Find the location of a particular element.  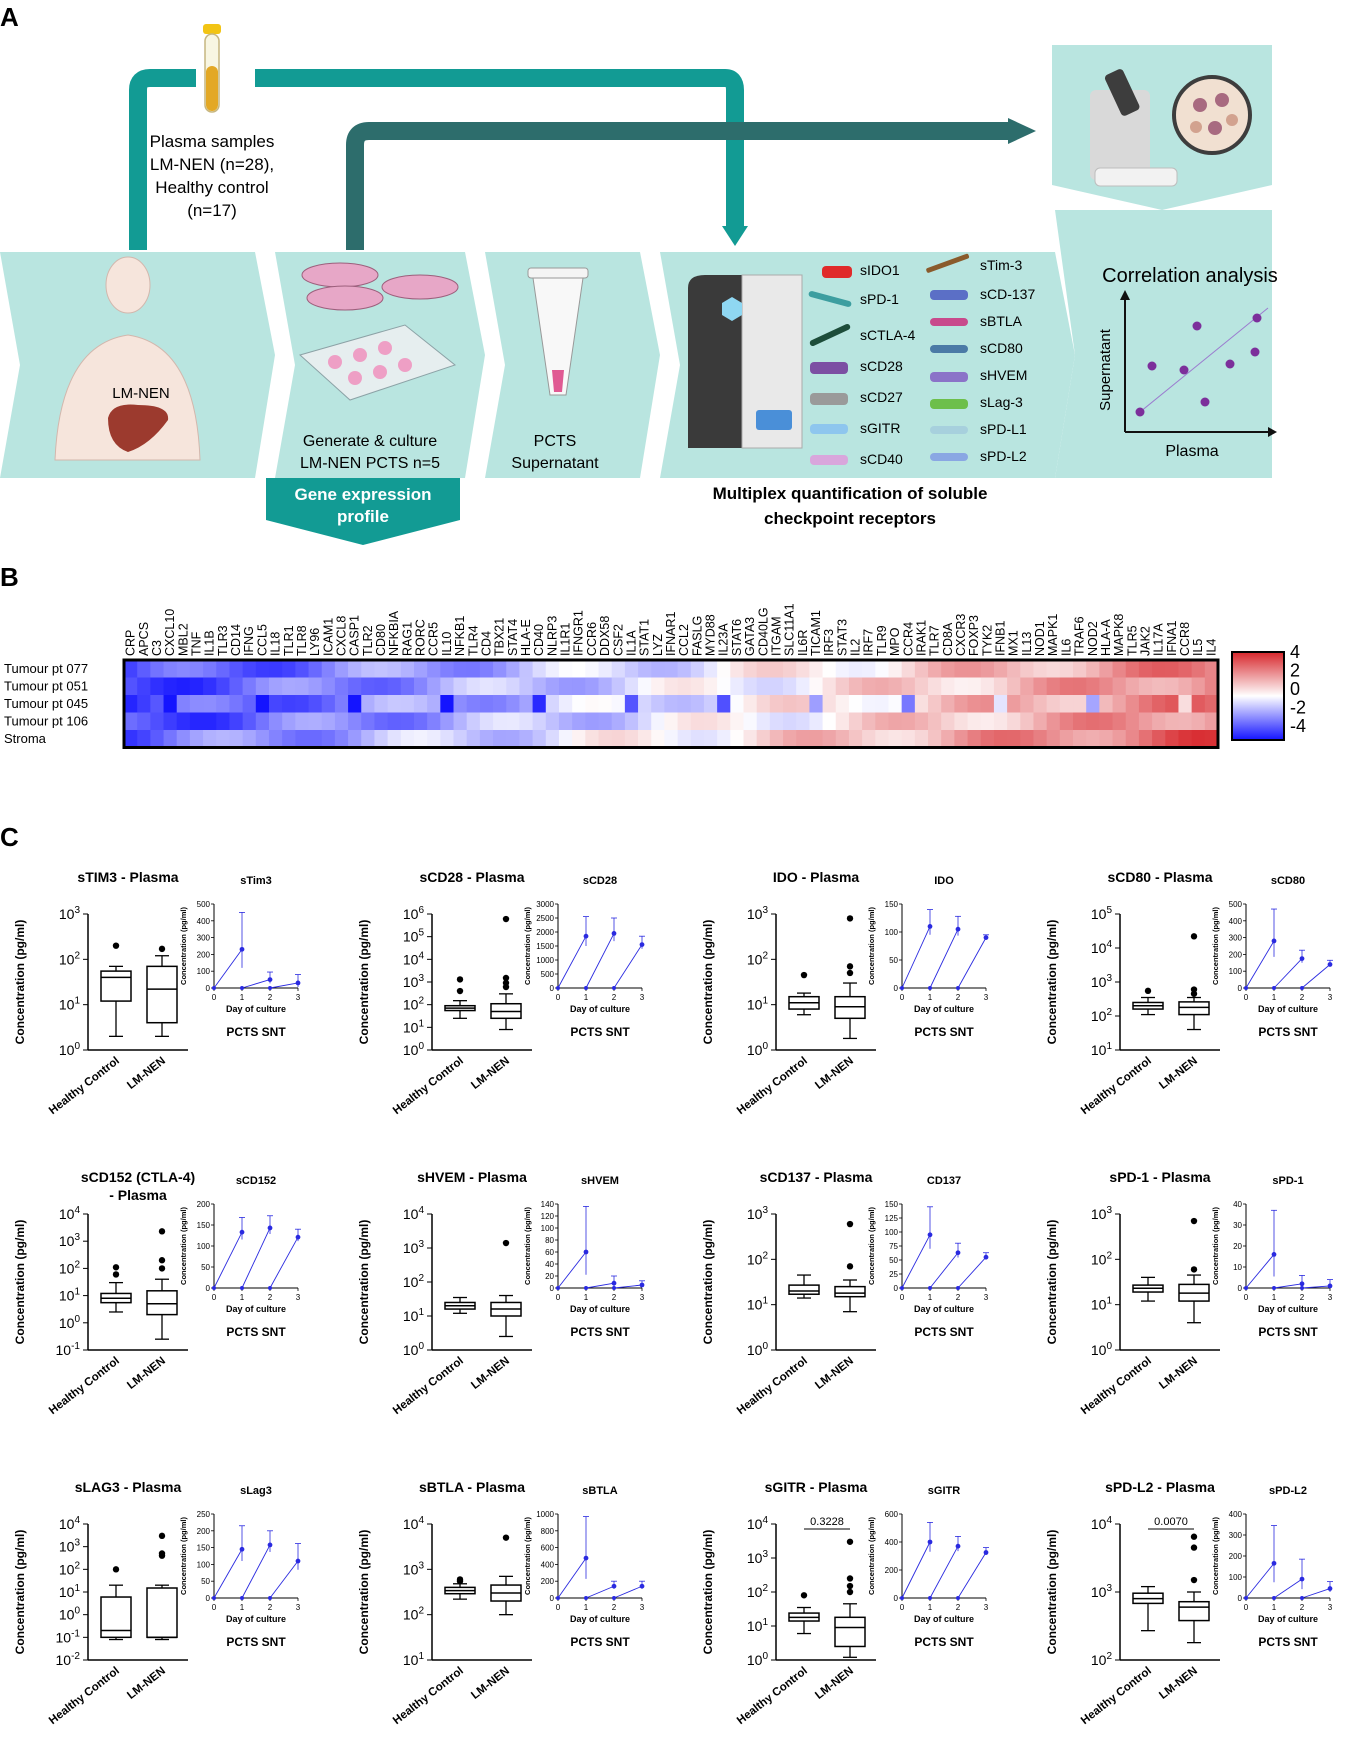

inset-x-tick-label: 2 is located at coordinates (270, 1607).